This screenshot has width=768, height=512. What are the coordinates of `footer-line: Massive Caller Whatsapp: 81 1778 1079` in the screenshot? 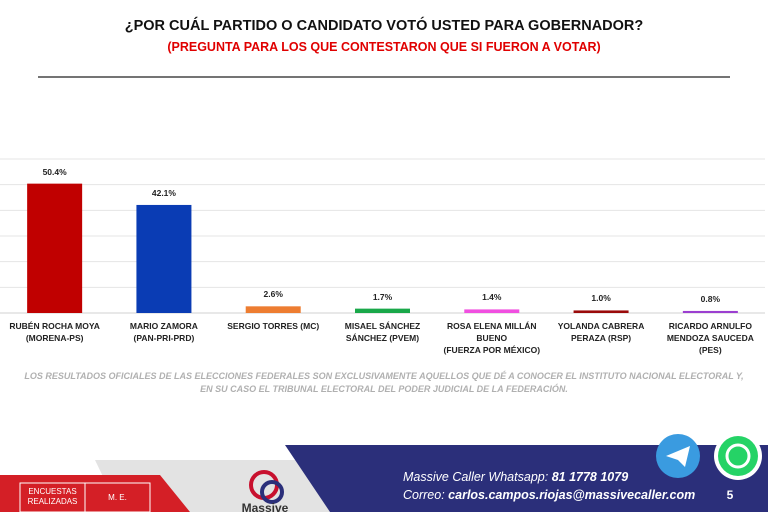 It's located at (515, 477).